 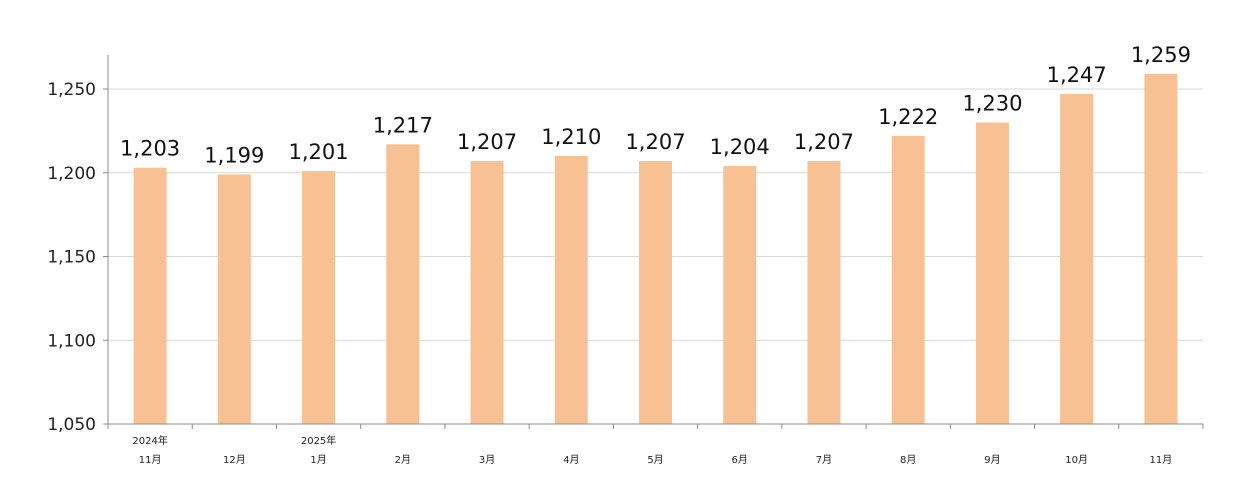 I want to click on x-tick-label: 6月, so click(x=740, y=460).